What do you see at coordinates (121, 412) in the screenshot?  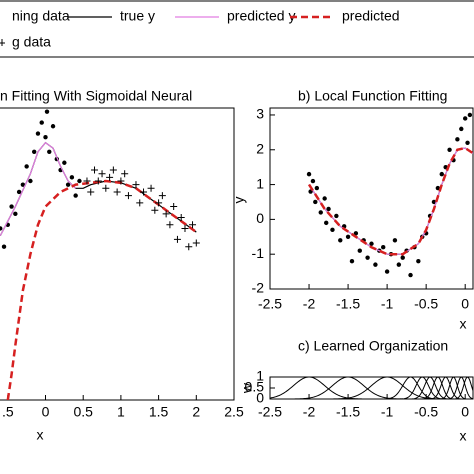 I see `x-tick-label: 1` at bounding box center [121, 412].